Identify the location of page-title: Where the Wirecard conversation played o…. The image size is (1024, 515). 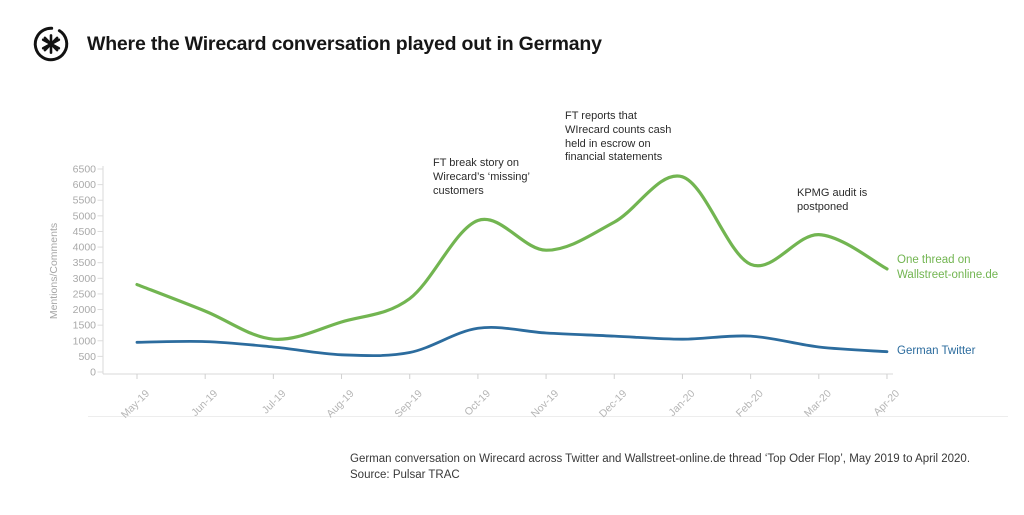
(344, 43).